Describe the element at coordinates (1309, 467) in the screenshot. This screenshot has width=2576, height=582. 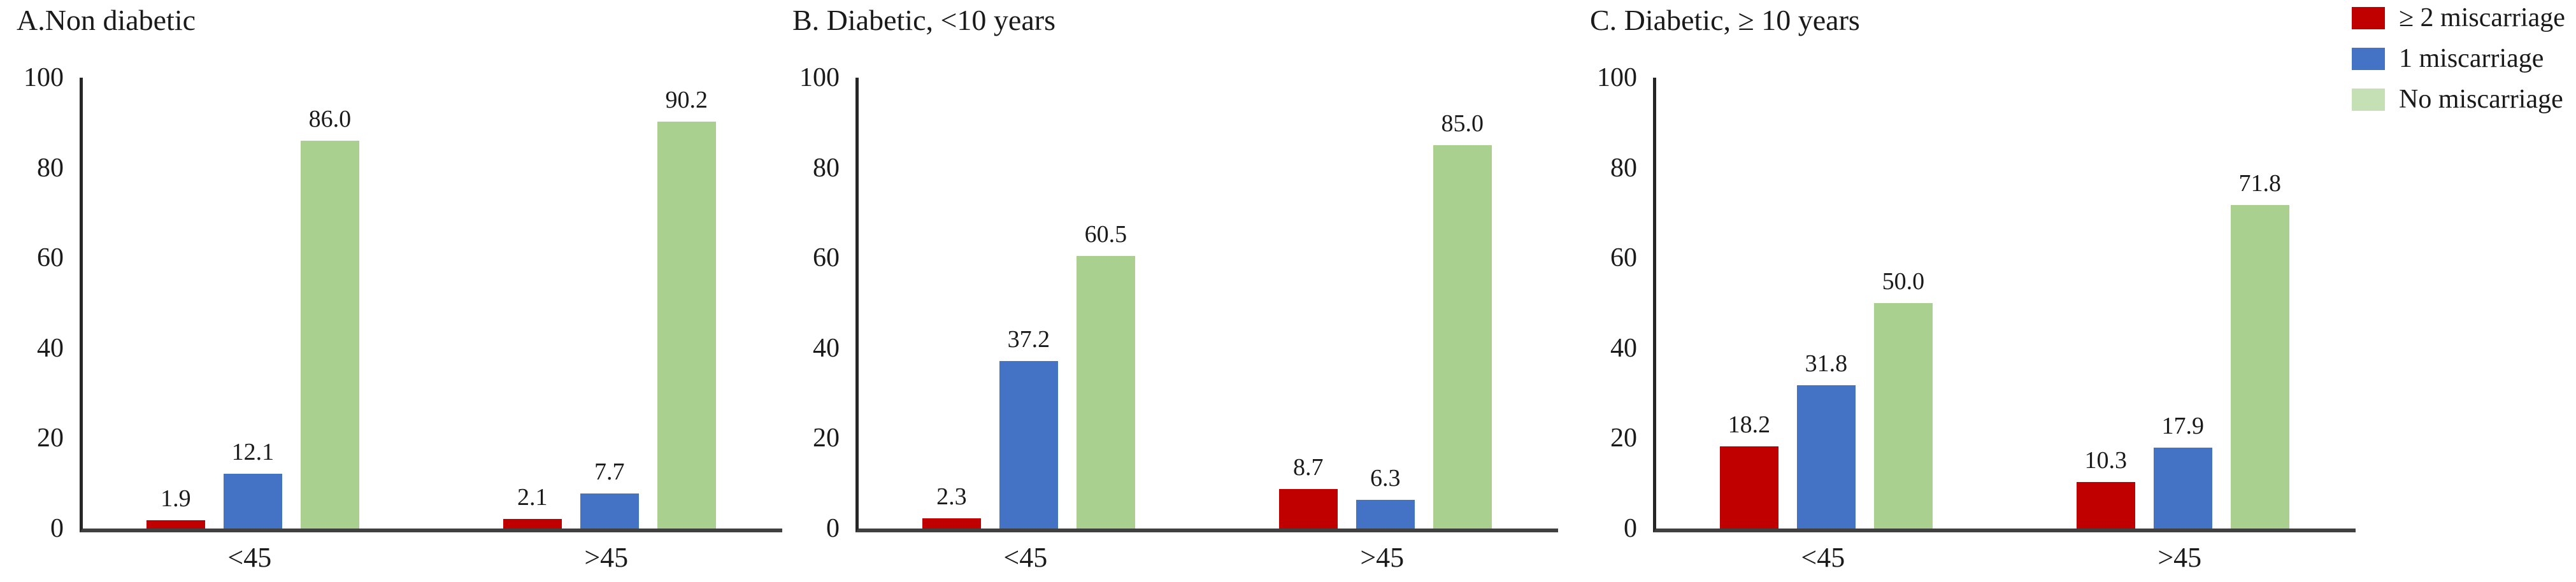
I see `bar-value-label: 8.7` at that location.